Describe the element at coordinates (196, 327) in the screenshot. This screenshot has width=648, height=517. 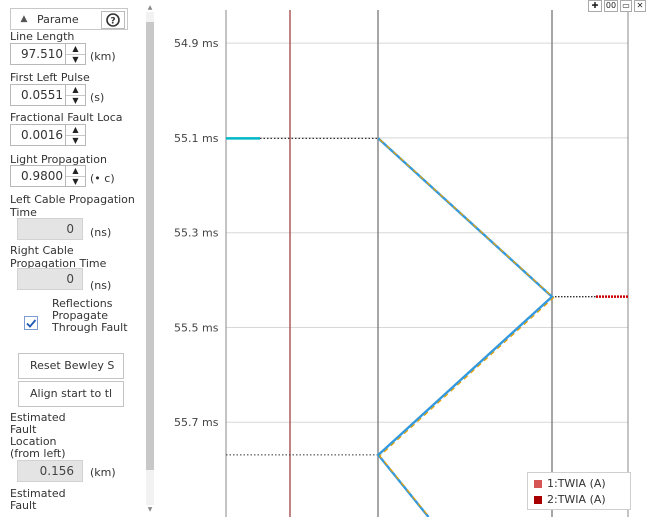
I see `y-tick-label: 55.5 ms` at that location.